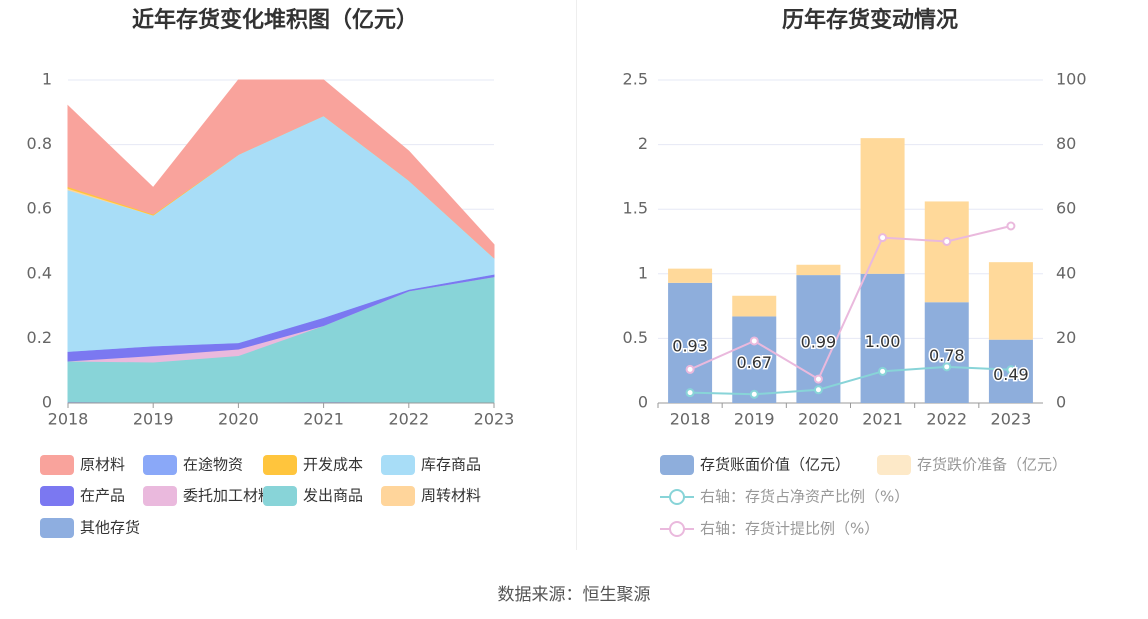 This screenshot has height=619, width=1148. What do you see at coordinates (789, 529) in the screenshot?
I see `right-legend-label: 右轴：存货计提比例（%）` at bounding box center [789, 529].